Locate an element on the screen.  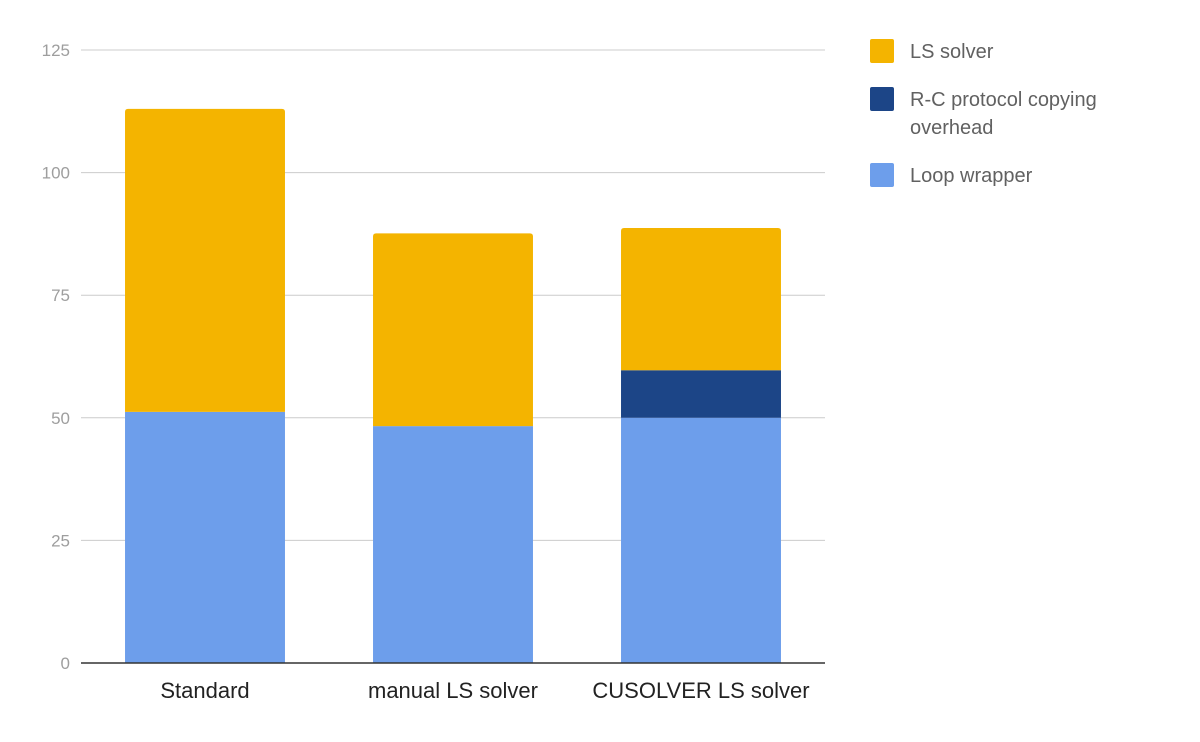
y-tick-label: 25 is located at coordinates (60, 540).